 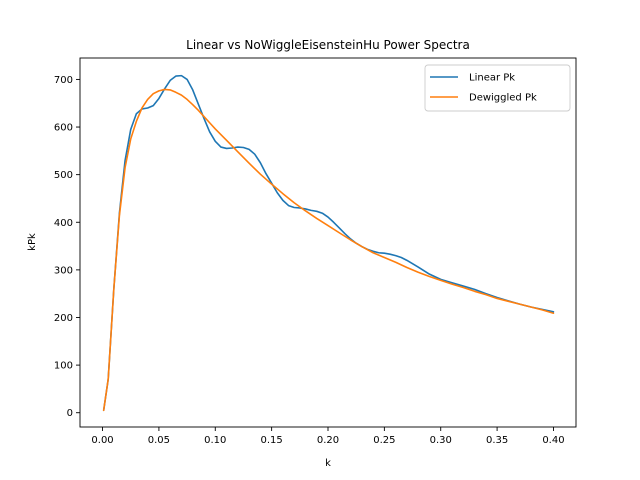 What do you see at coordinates (272, 440) in the screenshot?
I see `x-tick-label: 0.15` at bounding box center [272, 440].